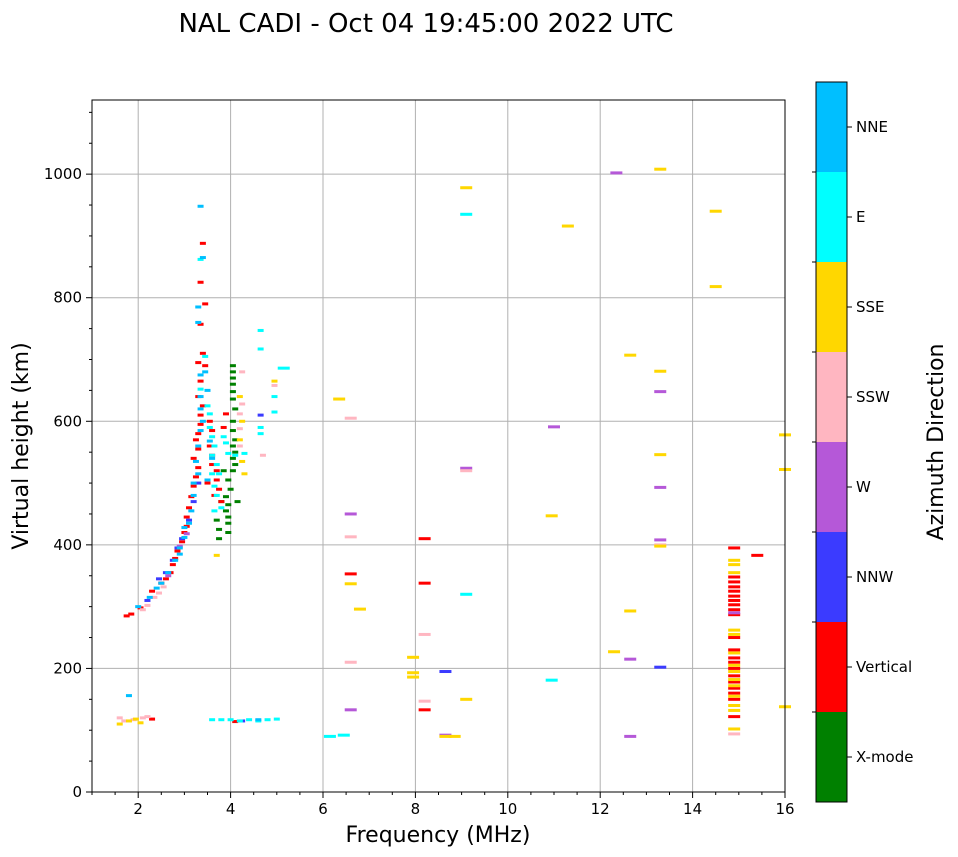 The image size is (958, 857). I want to click on y-axis: 0 200 400 600 800 1000, so click(68, 456).